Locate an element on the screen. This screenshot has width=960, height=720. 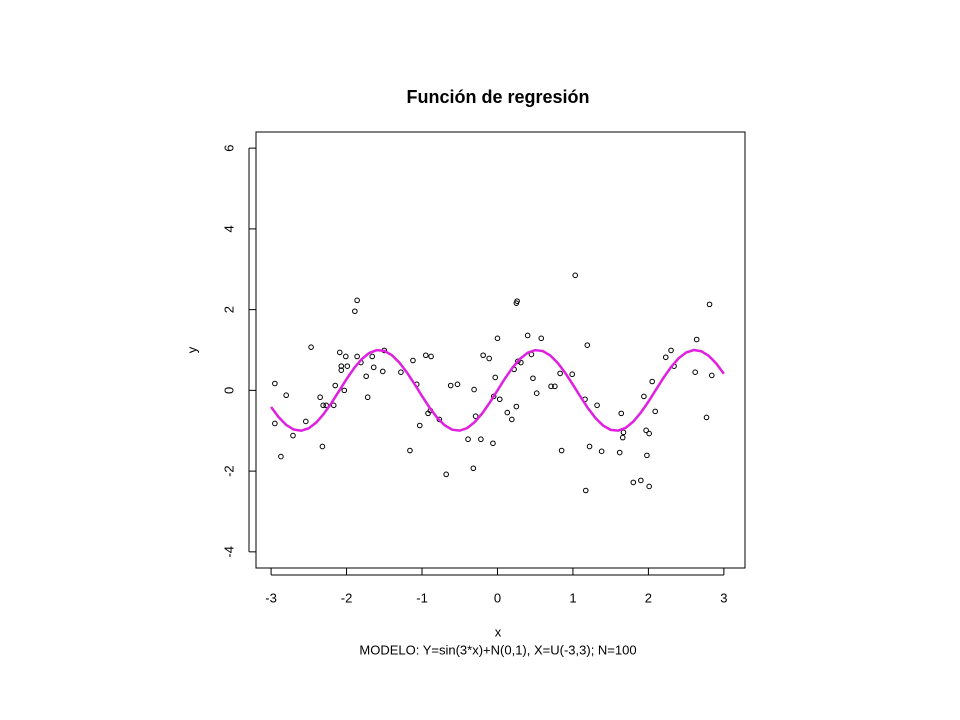
regression-curve is located at coordinates (497, 390).